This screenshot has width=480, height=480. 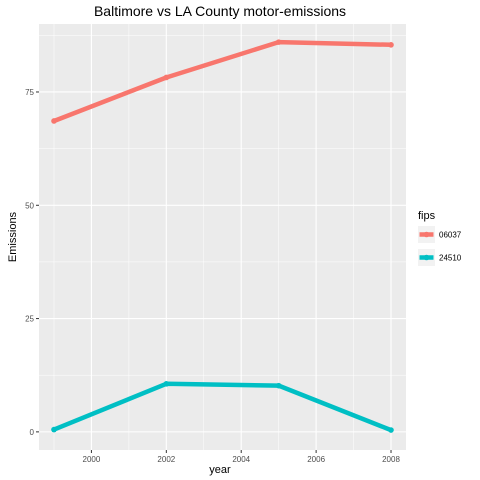 What do you see at coordinates (241, 459) in the screenshot?
I see `x-tick-label: 2004` at bounding box center [241, 459].